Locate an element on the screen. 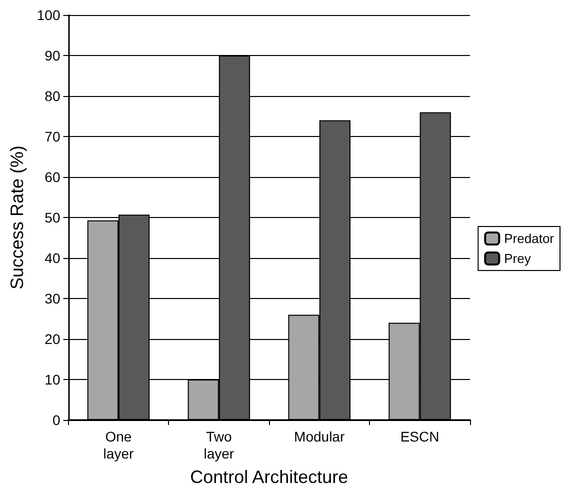 This screenshot has height=497, width=565. y-tick-label: 100 is located at coordinates (48, 15).